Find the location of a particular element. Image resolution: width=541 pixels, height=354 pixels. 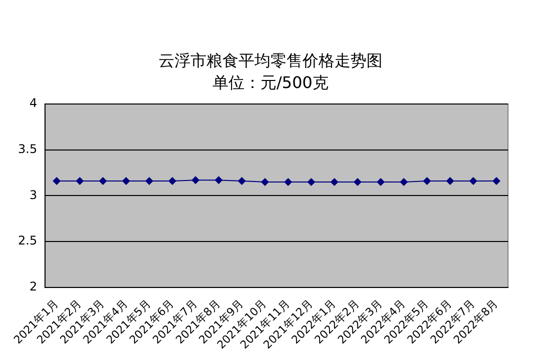

y-tick-label: 4 is located at coordinates (33, 103).